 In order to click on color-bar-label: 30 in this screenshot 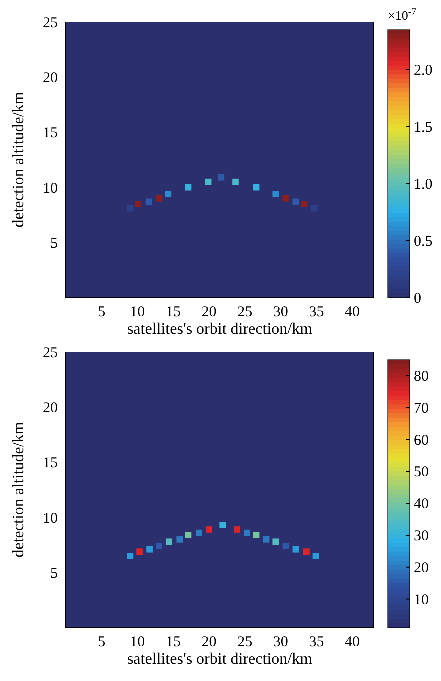, I will do `click(421, 536)`.